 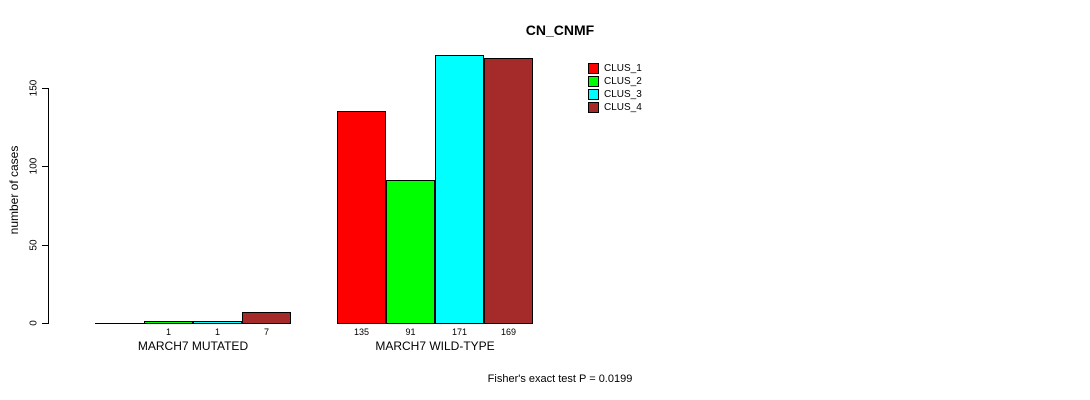 I want to click on legend-item: CLUS_1, so click(x=615, y=68).